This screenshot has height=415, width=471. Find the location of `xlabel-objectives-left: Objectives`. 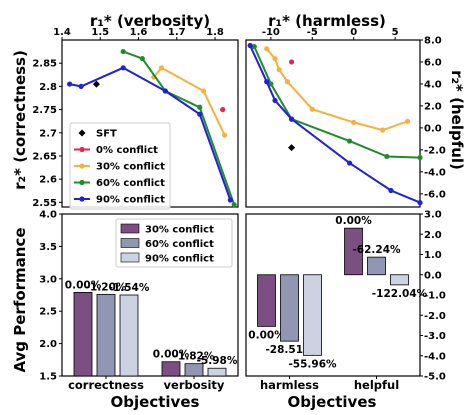

xlabel-objectives-left: Objectives is located at coordinates (155, 402).